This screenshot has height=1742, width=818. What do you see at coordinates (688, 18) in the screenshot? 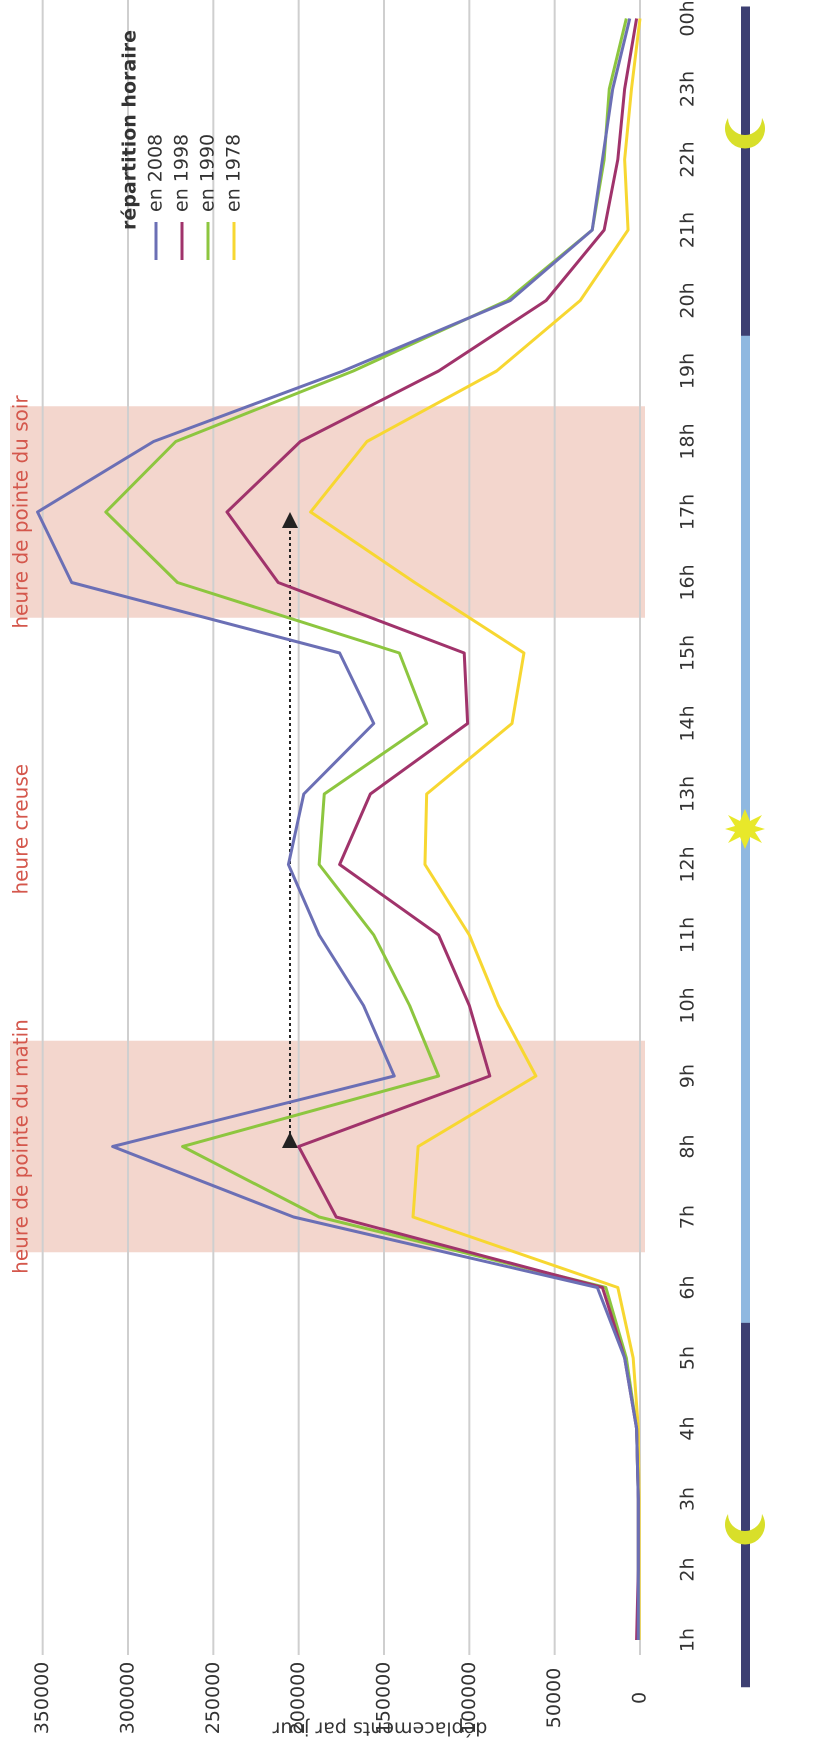
I see `x-tick-label: 00h` at bounding box center [688, 18].